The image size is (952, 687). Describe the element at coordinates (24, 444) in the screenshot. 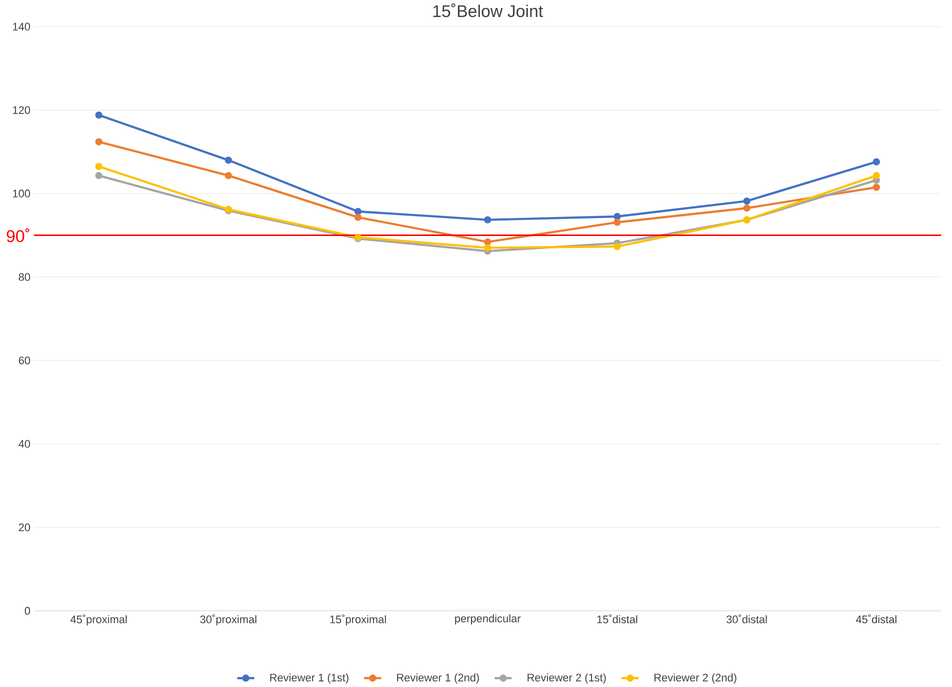

I see `y-tick-label: 40` at that location.